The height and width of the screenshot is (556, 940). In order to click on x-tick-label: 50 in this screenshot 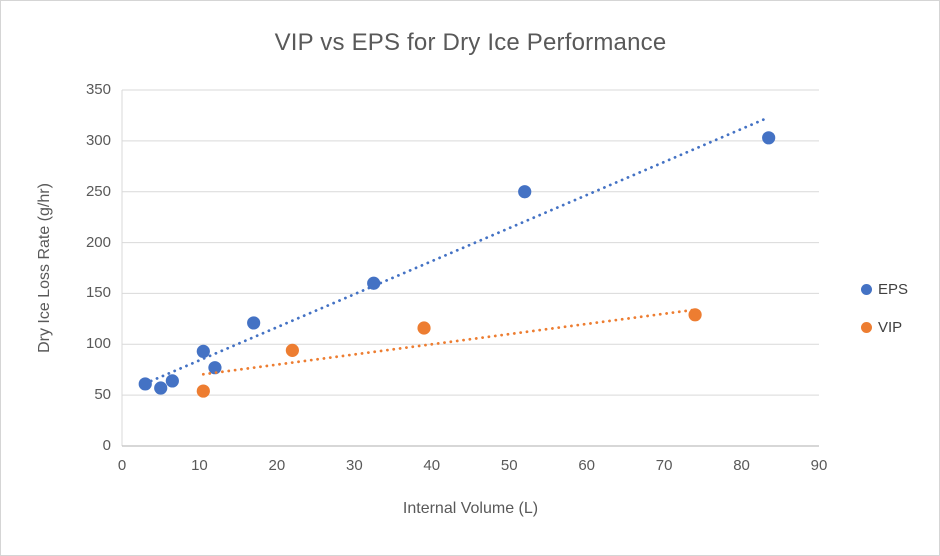, I will do `click(509, 465)`.